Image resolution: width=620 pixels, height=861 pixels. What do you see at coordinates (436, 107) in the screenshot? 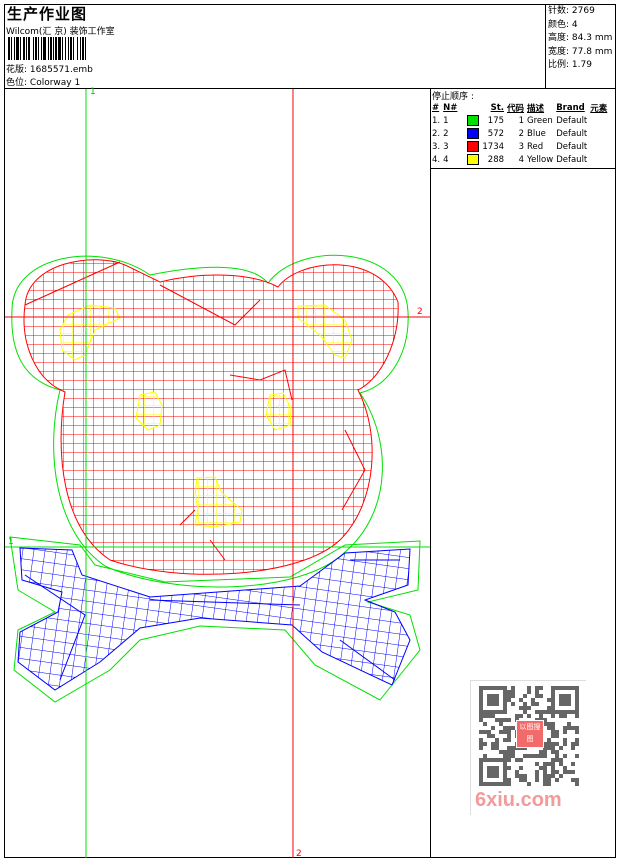
I see `col-index: #` at bounding box center [436, 107].